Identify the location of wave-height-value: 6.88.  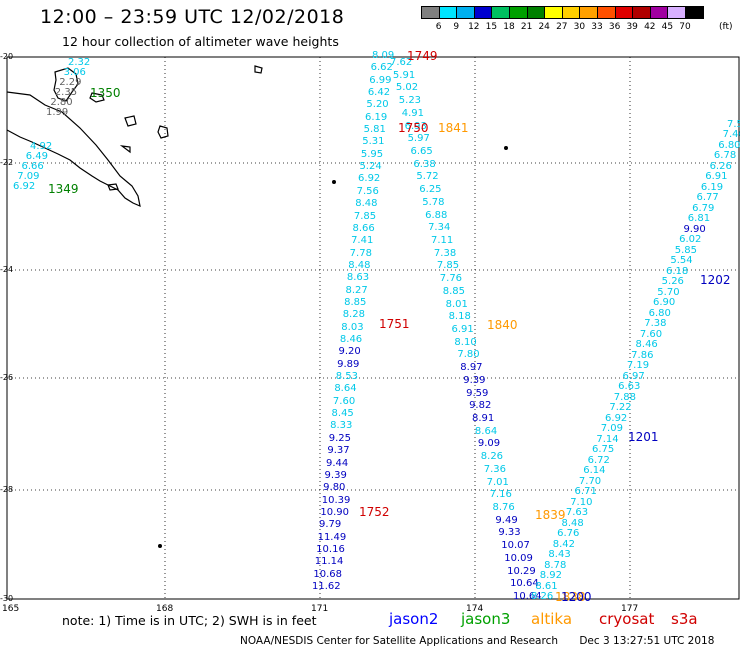
(436, 215).